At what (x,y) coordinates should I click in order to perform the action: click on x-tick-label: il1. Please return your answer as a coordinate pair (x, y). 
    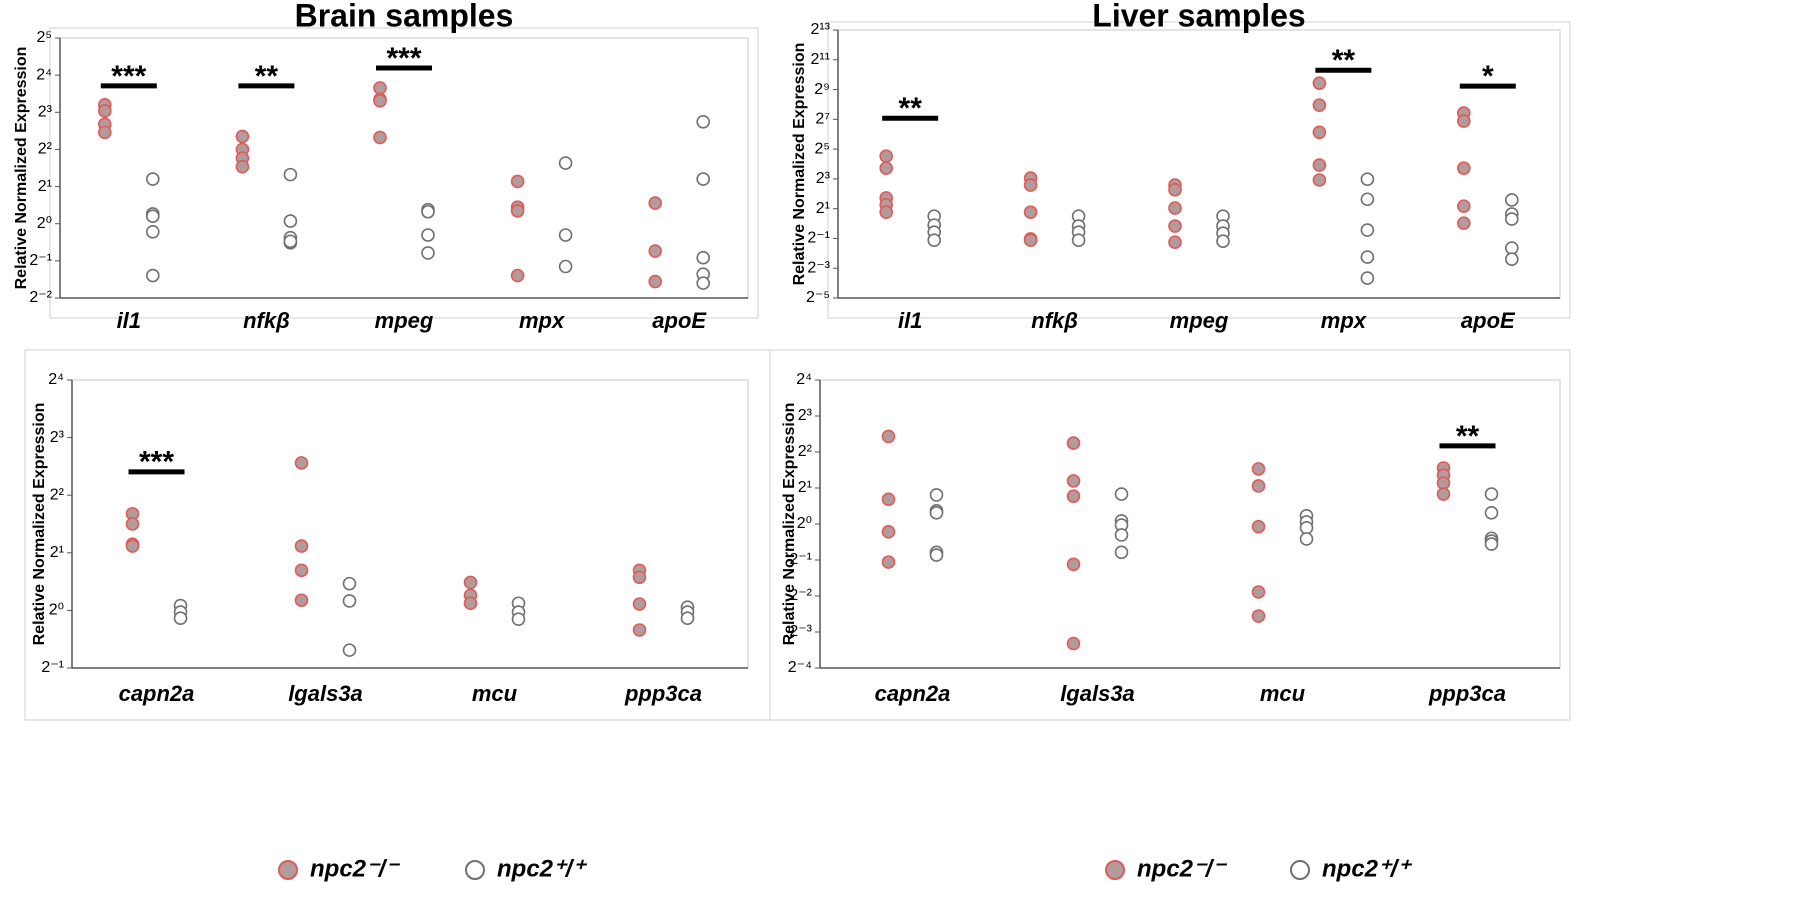
    Looking at the image, I should click on (910, 320).